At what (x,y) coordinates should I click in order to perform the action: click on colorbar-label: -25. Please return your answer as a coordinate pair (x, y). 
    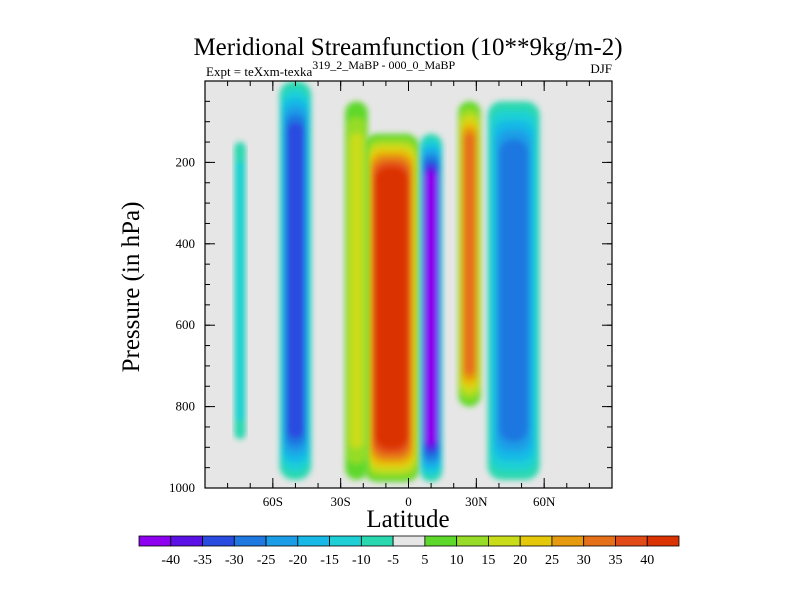
    Looking at the image, I should click on (266, 560).